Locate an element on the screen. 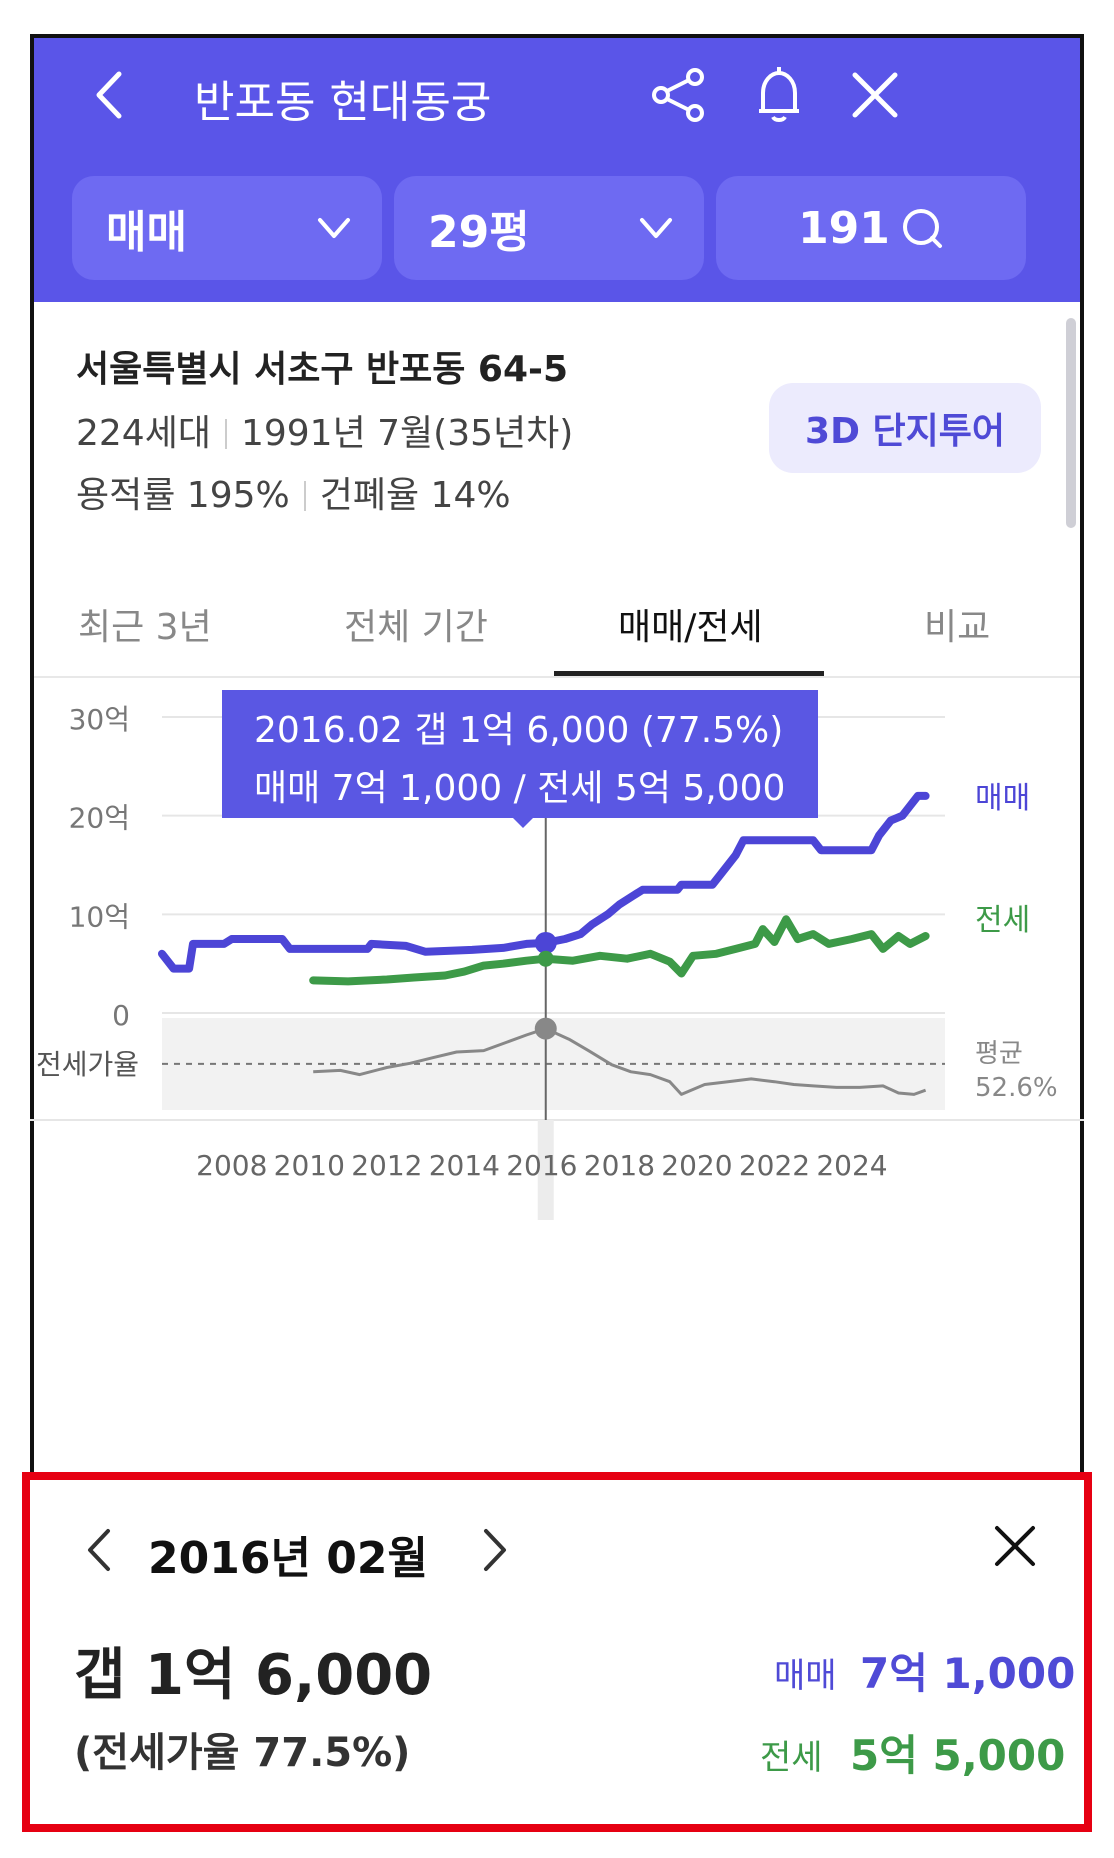 This screenshot has height=1858, width=1114. x-tick-label: 2016 is located at coordinates (541, 1165).